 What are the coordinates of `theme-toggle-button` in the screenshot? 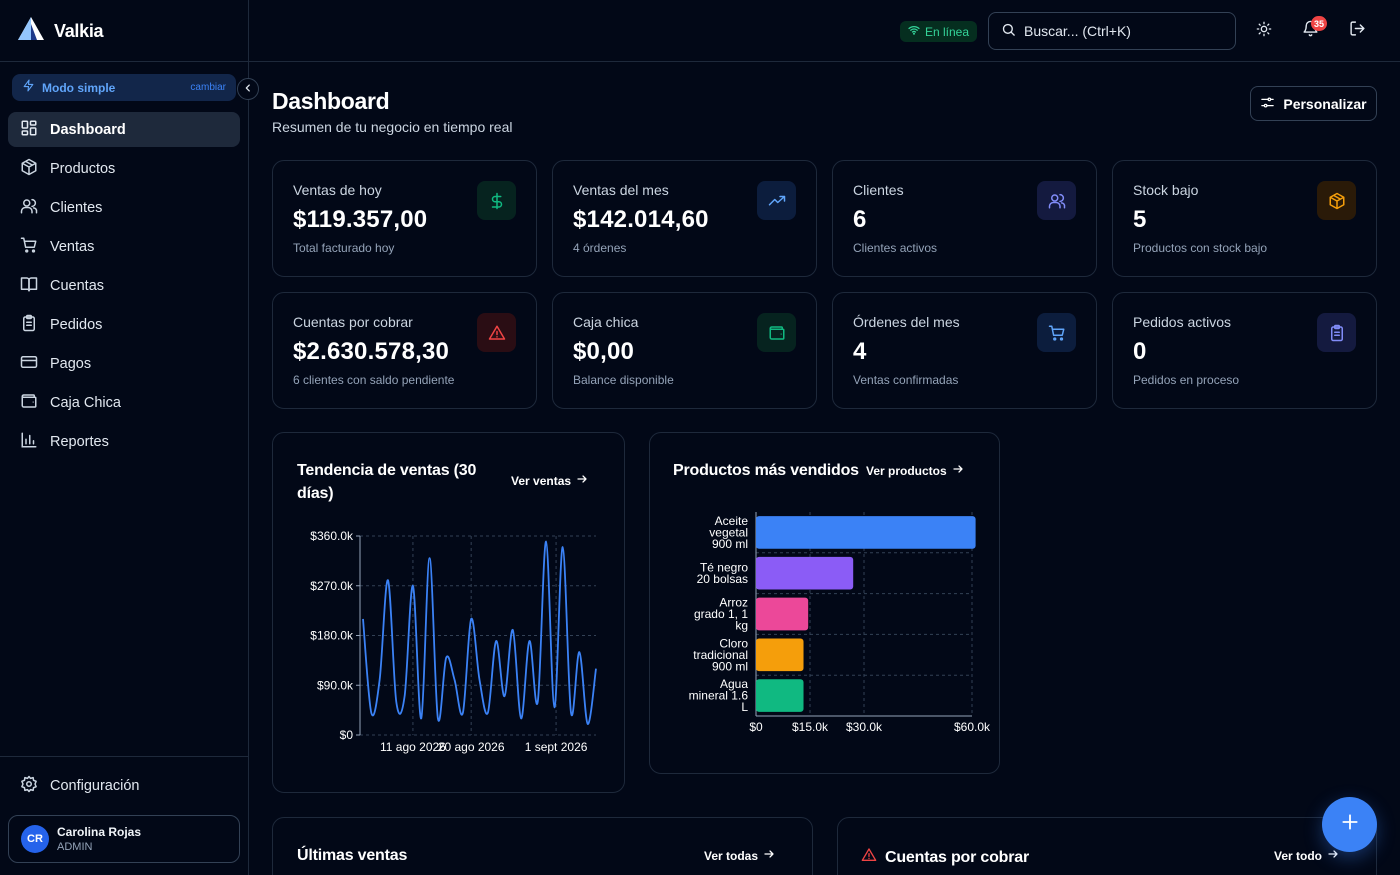 It's located at (1264, 31).